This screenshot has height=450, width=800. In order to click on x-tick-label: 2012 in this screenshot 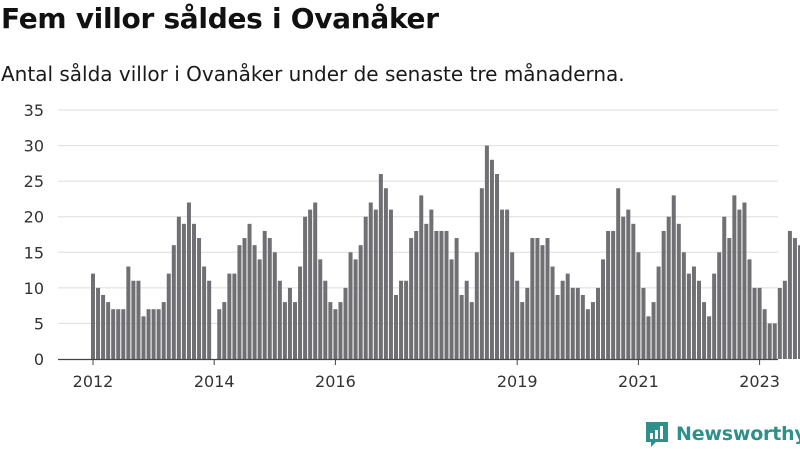, I will do `click(93, 381)`.